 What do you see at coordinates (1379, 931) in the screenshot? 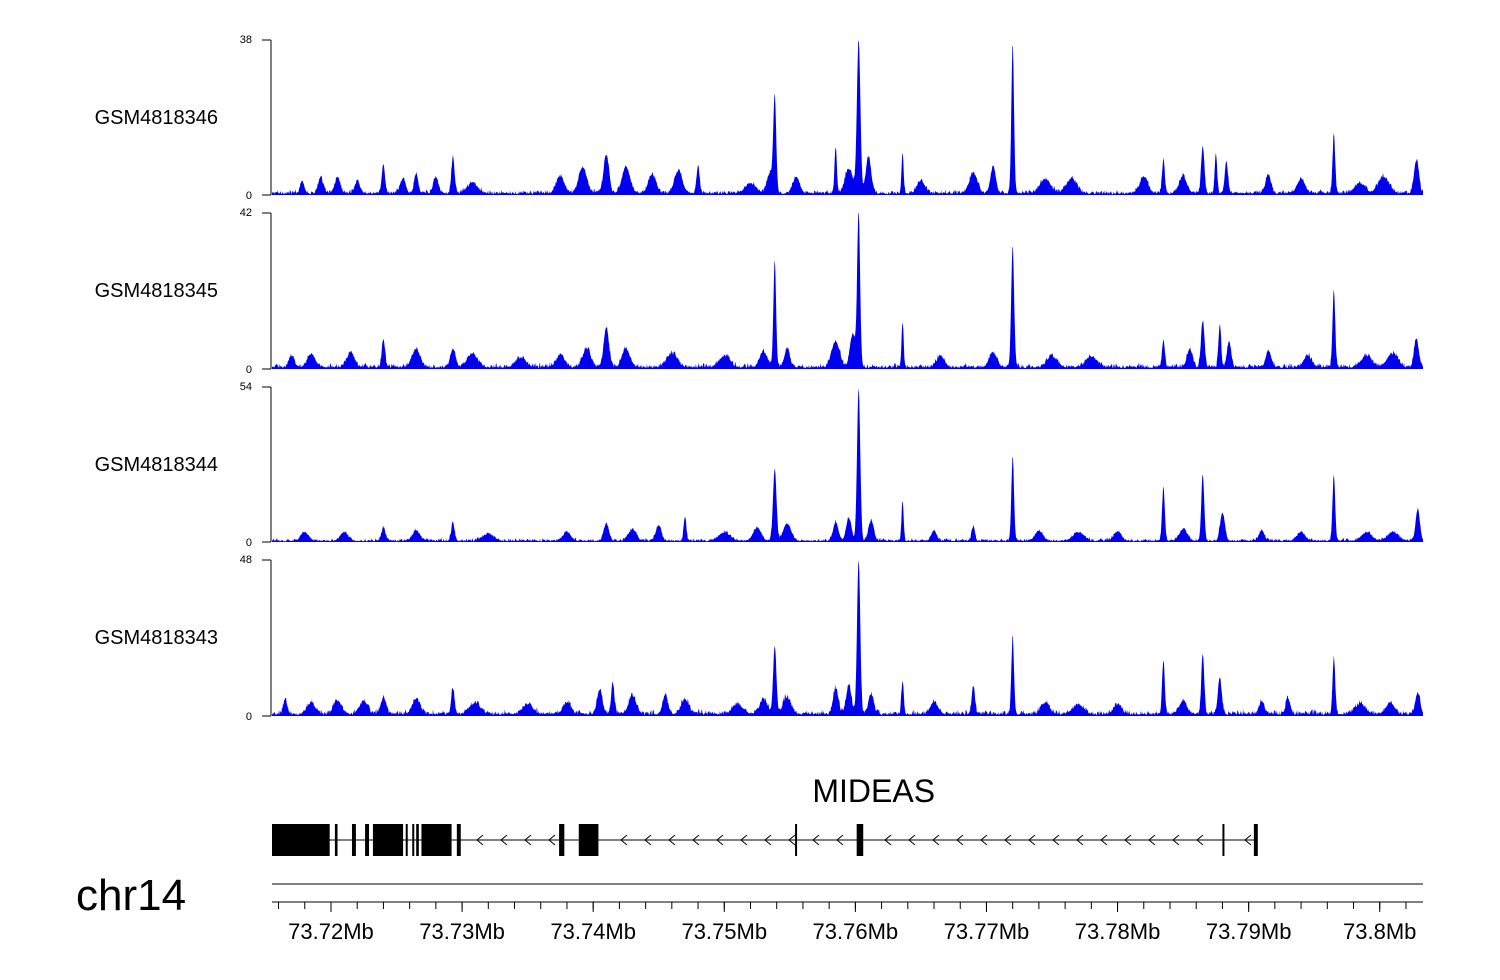
I see `x-tick-label: 73.8Mb` at bounding box center [1379, 931].